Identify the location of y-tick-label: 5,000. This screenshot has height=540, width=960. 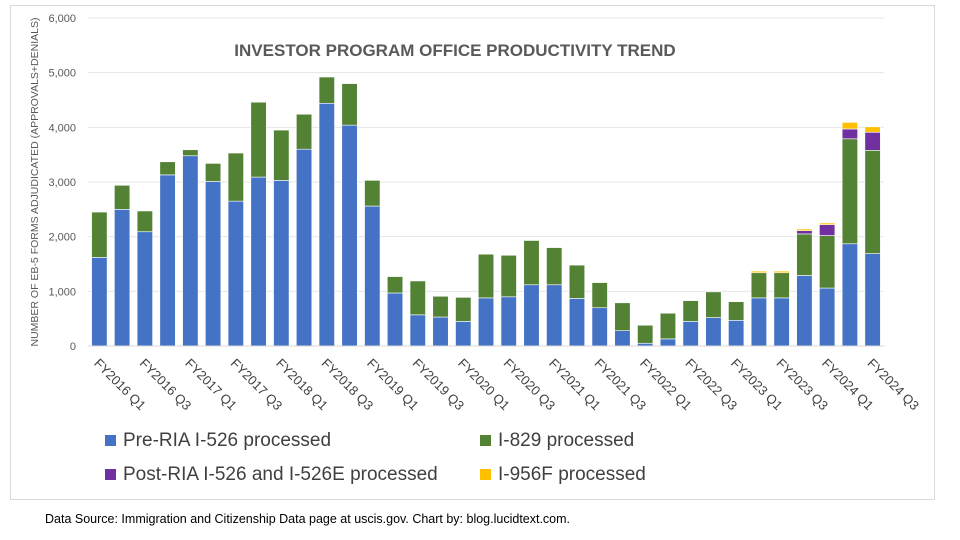
(62, 74).